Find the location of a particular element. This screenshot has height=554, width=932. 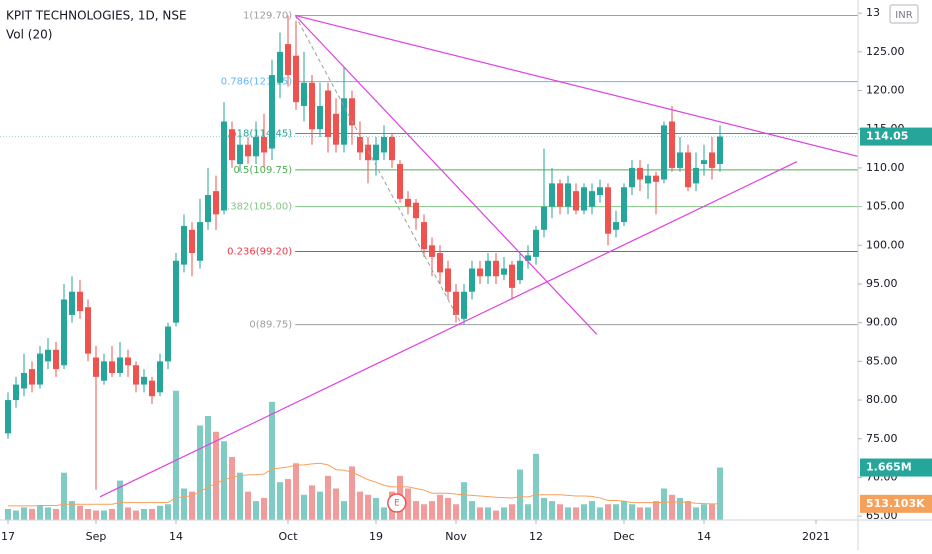

last-volume-ma: 513.103K is located at coordinates (895, 503).